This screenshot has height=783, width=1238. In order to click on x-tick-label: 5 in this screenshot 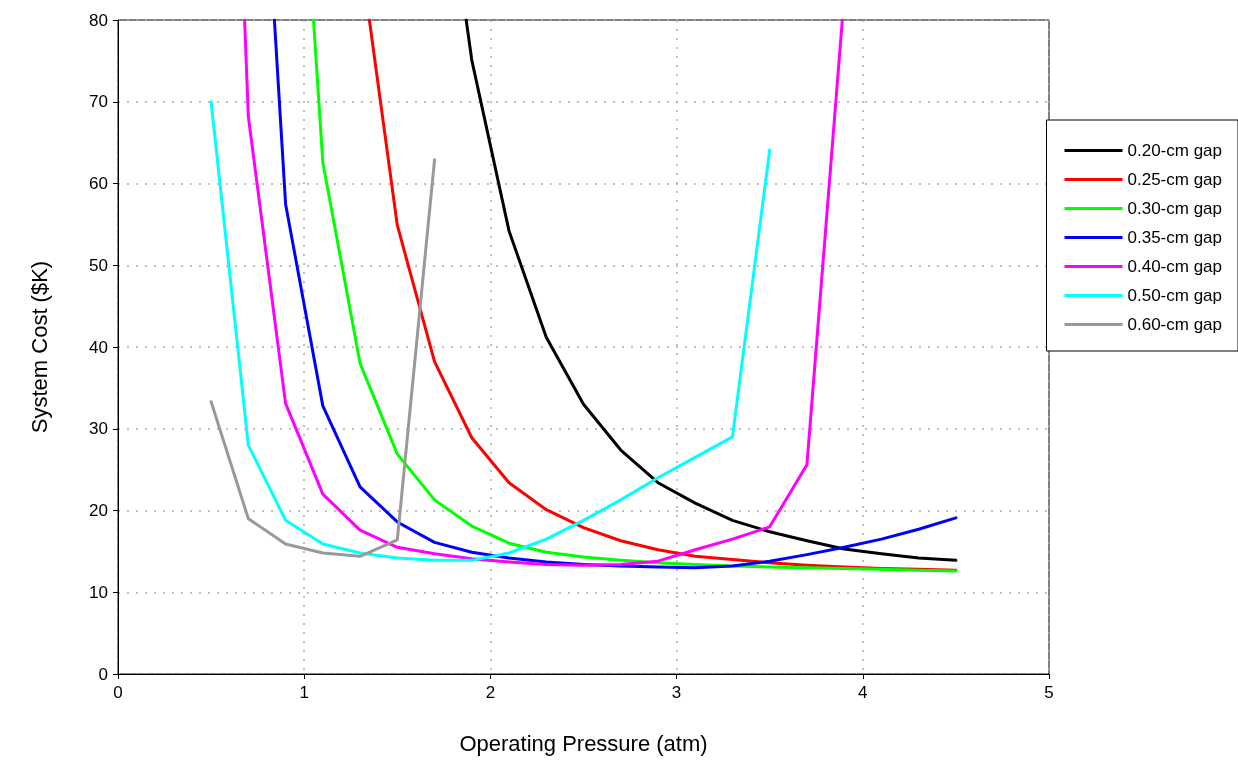, I will do `click(1049, 692)`.